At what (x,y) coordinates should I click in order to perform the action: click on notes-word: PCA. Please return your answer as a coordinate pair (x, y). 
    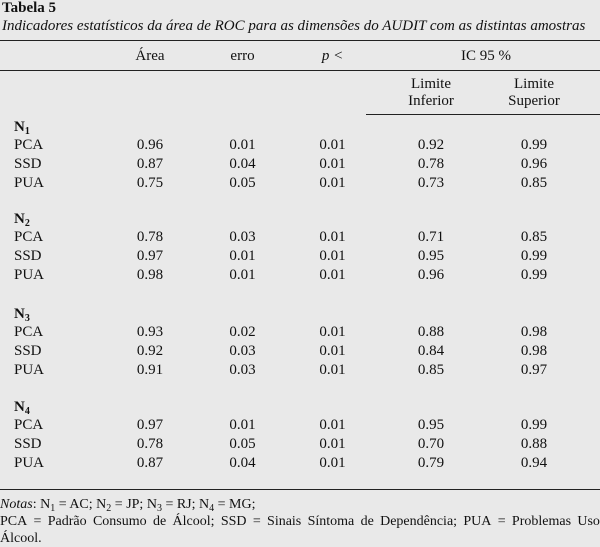
    Looking at the image, I should click on (14, 521).